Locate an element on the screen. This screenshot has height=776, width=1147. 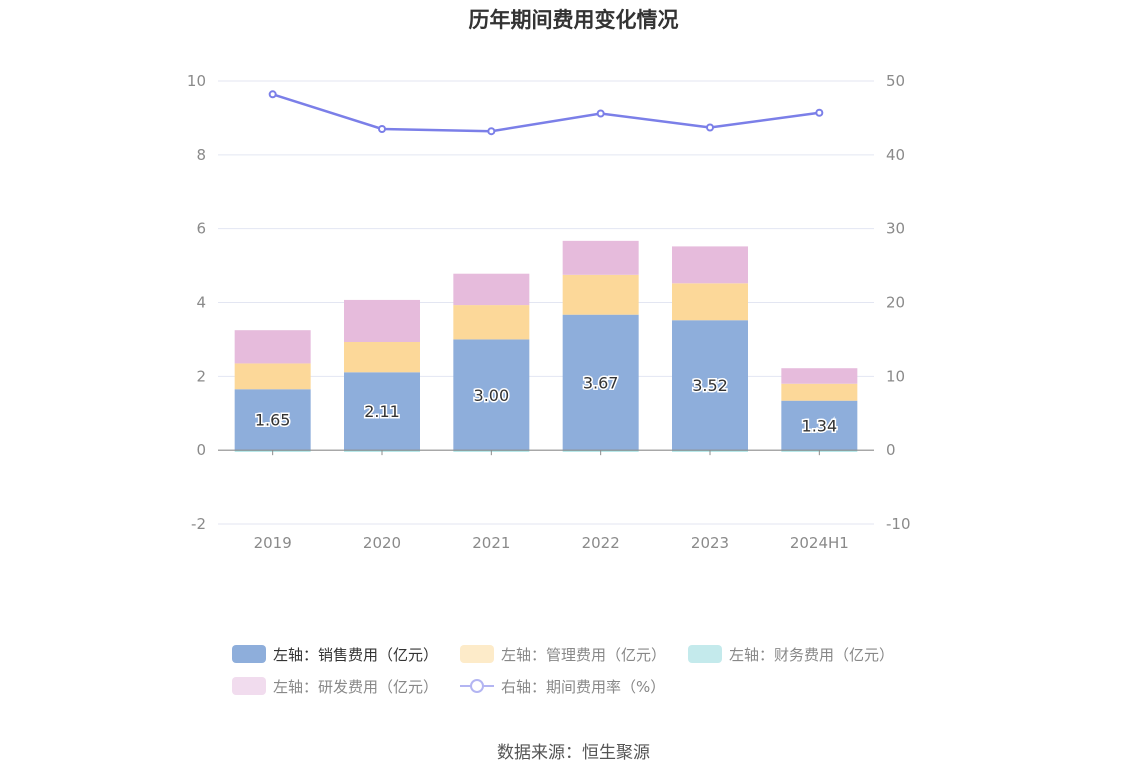
right-axis-tick-label: 20 is located at coordinates (895, 303).